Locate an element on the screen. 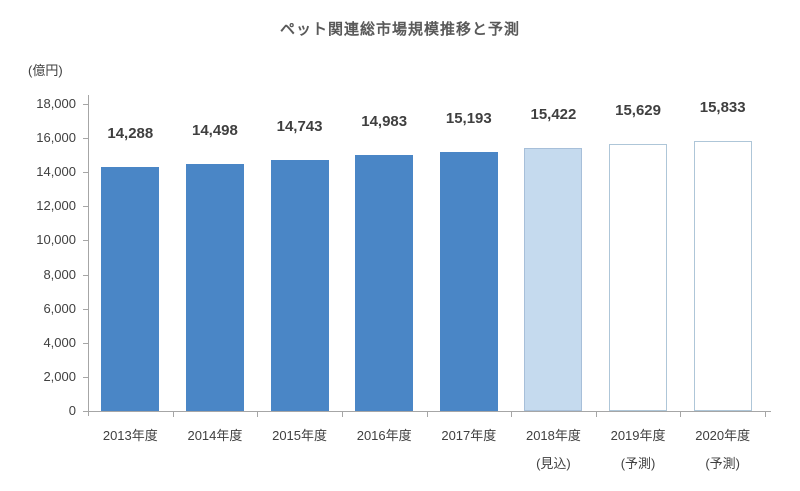 The height and width of the screenshot is (491, 800). value-label: 14,288 is located at coordinates (130, 134).